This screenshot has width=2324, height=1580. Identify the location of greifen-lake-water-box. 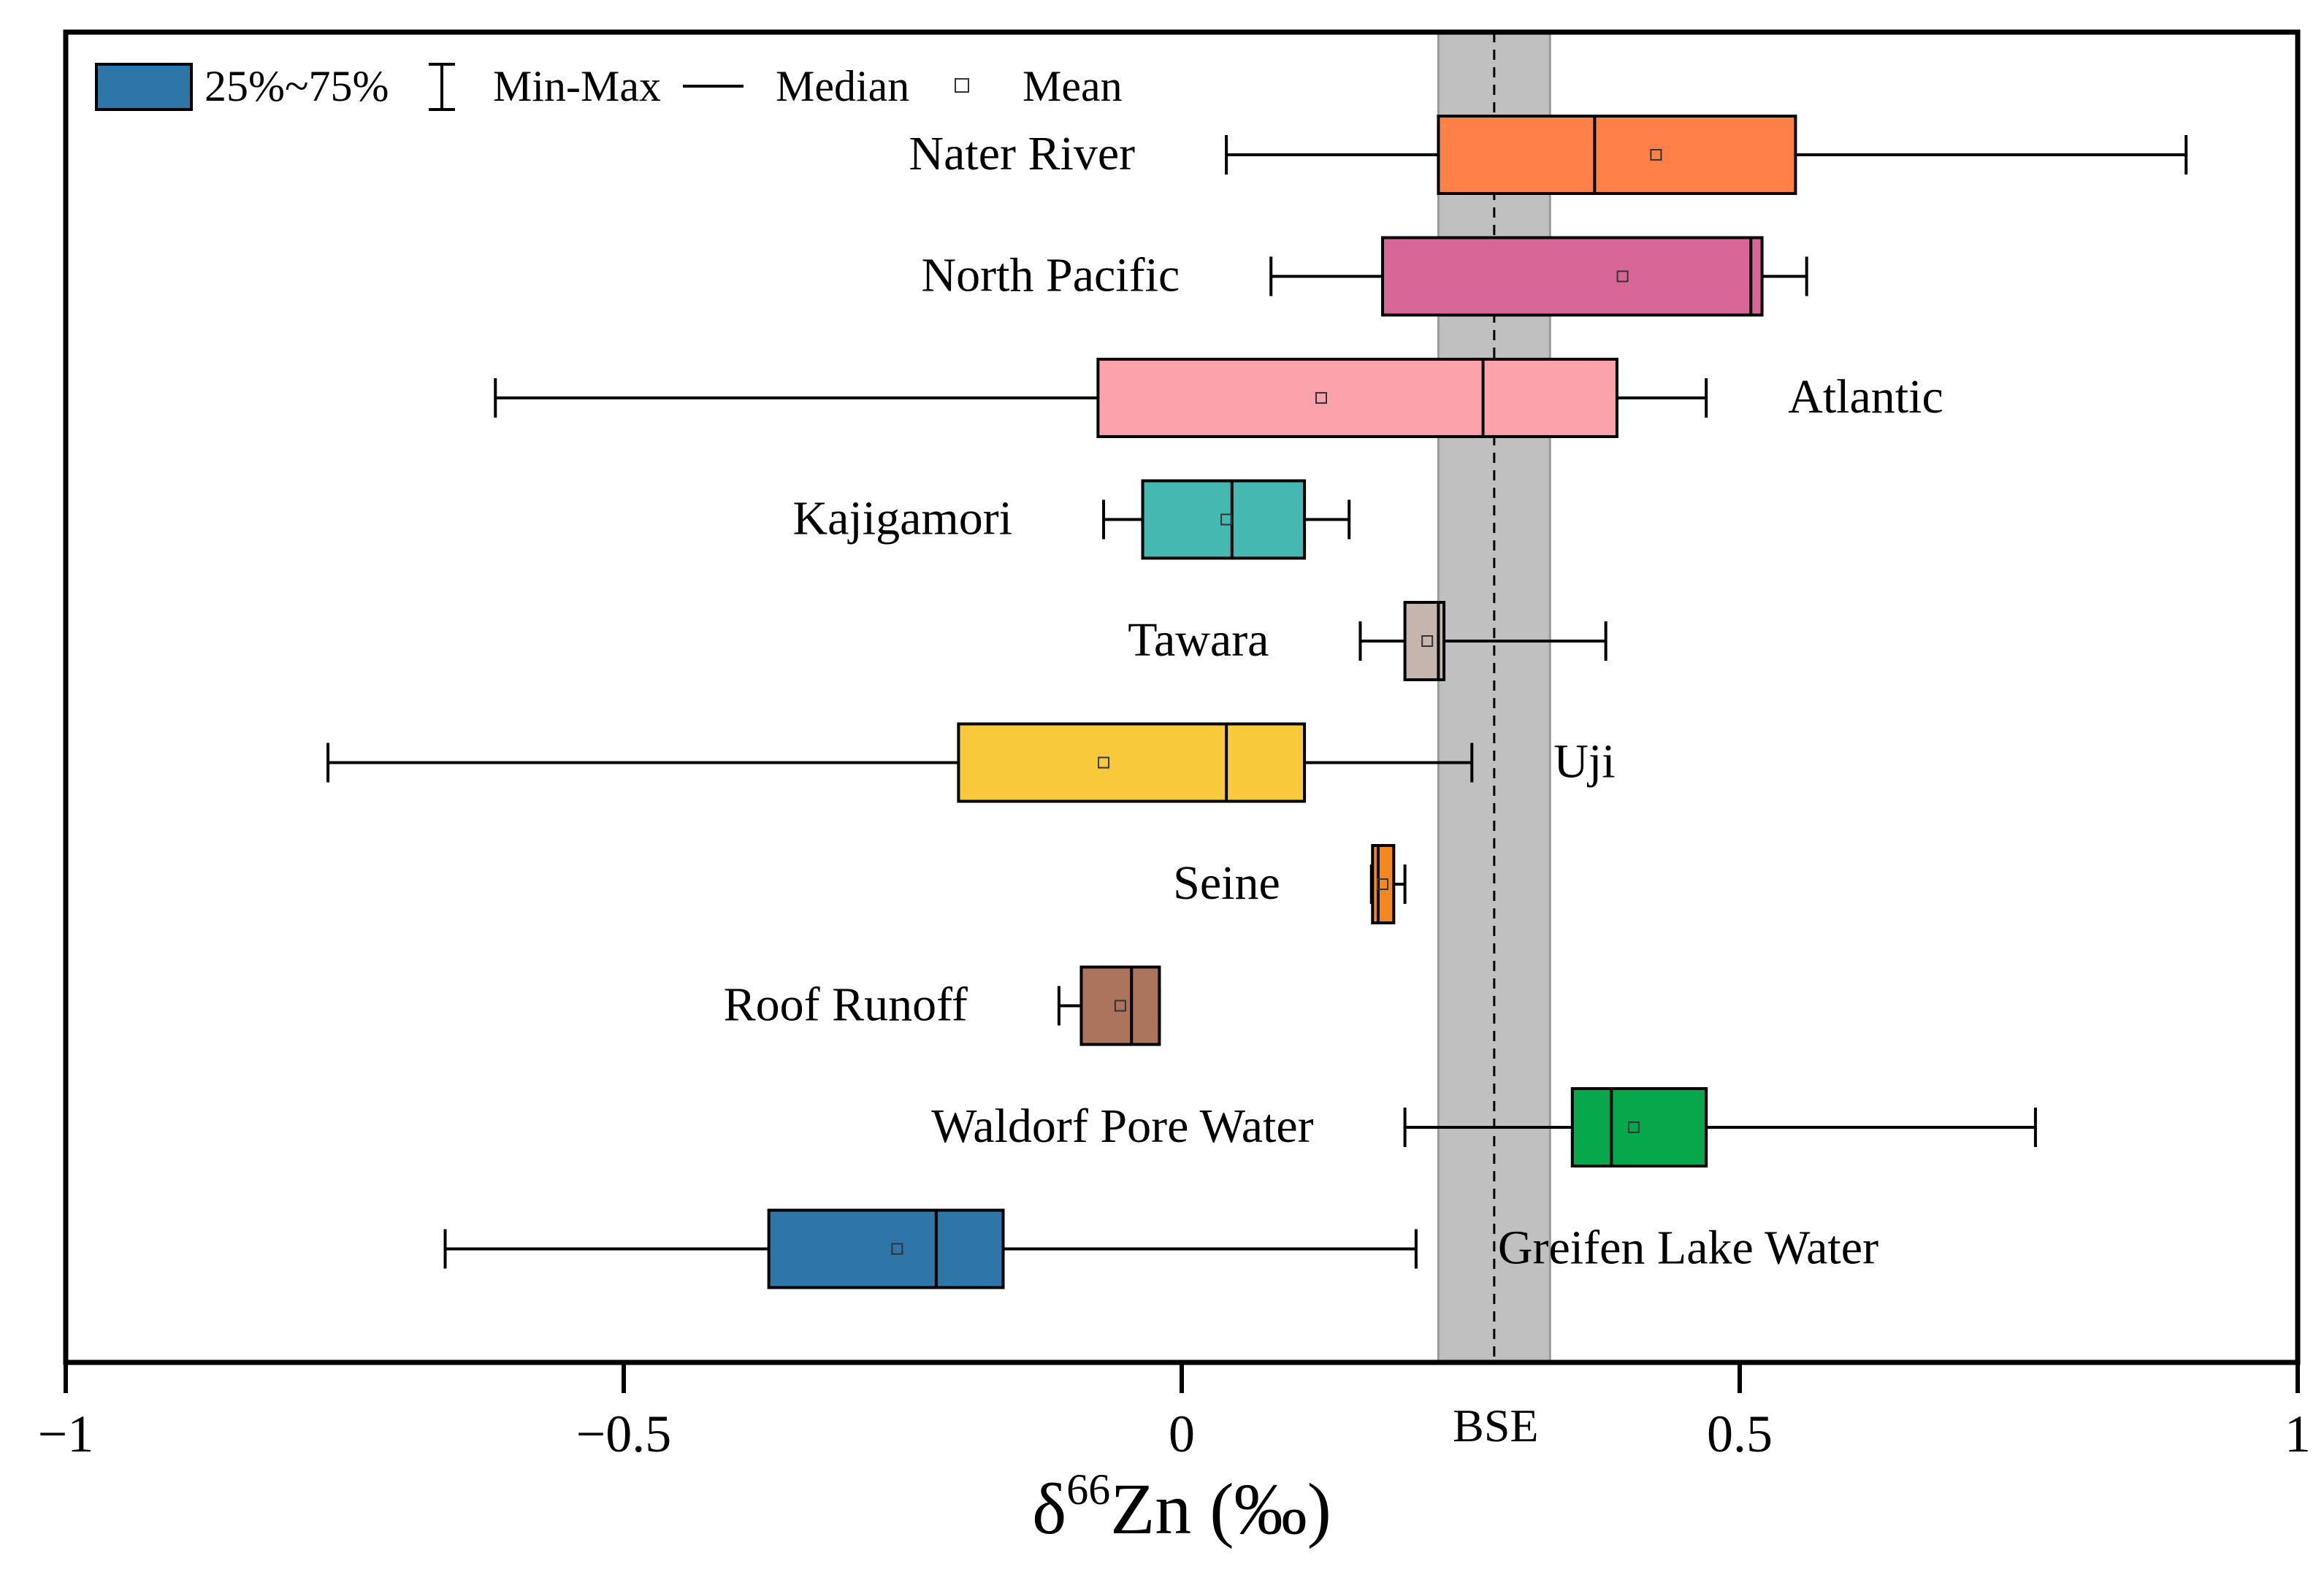
(886, 1248).